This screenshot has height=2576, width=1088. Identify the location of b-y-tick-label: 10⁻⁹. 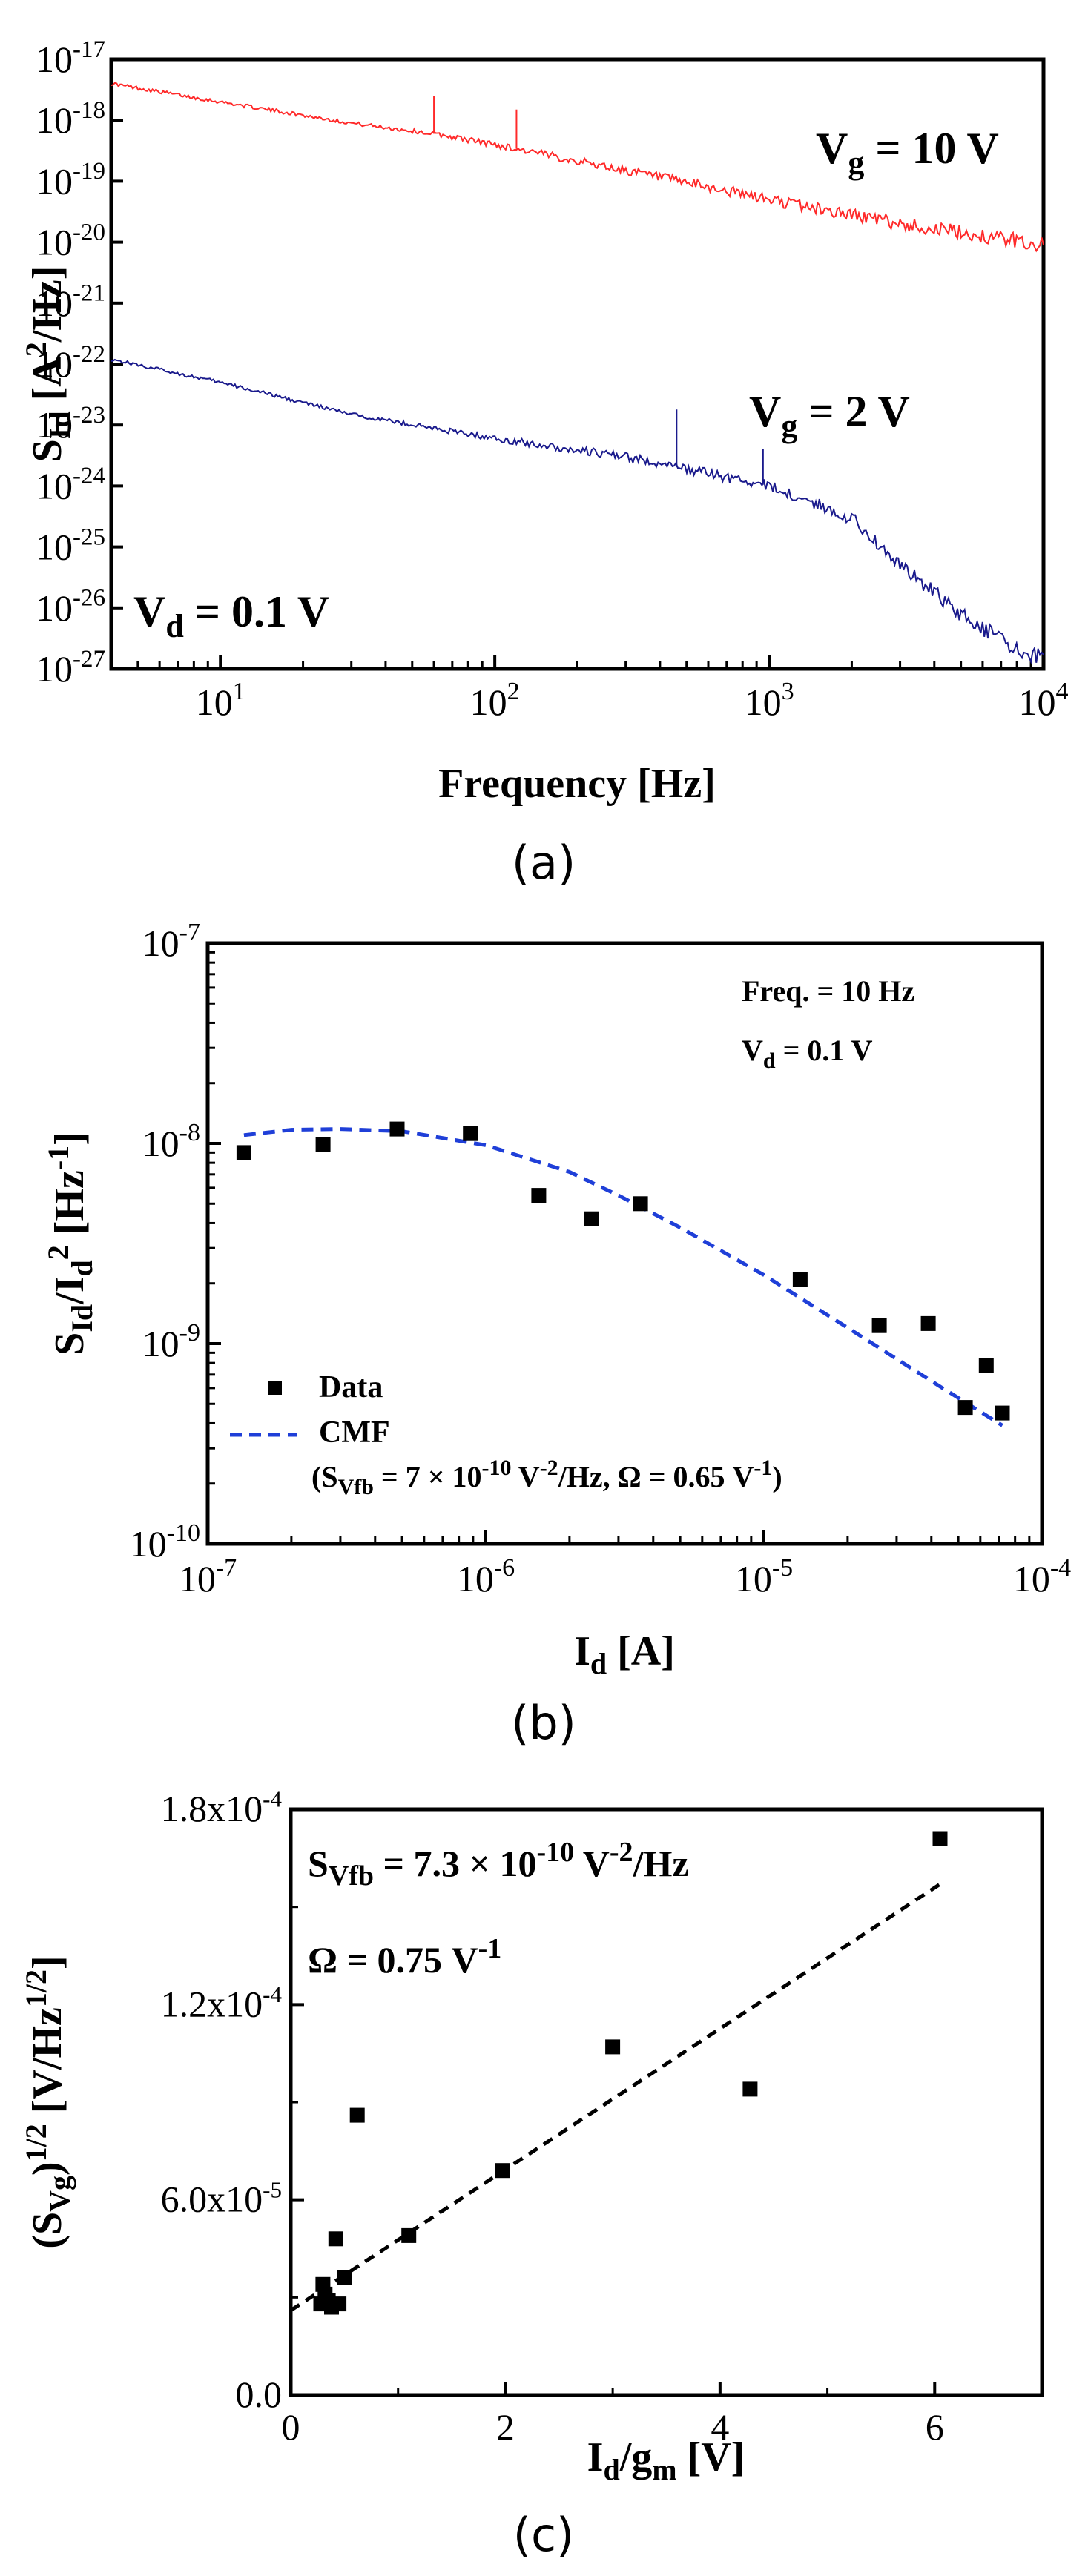
(171, 1341).